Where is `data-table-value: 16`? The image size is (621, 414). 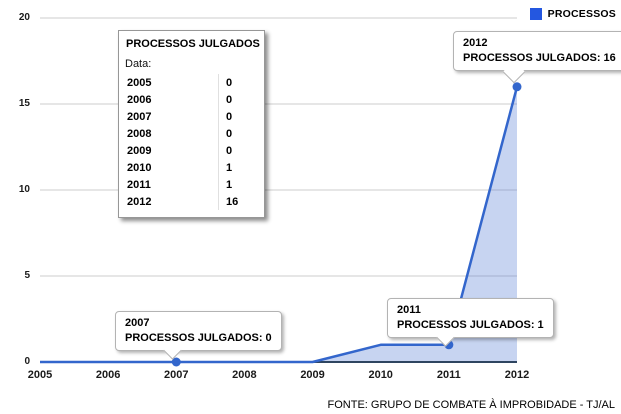 data-table-value: 16 is located at coordinates (241, 201).